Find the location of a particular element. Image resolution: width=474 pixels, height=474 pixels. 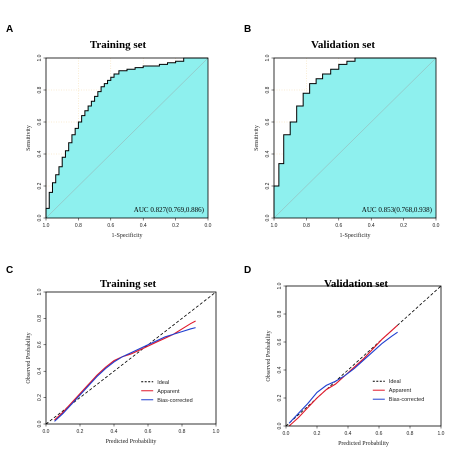

panel-letter: B is located at coordinates (247, 29).